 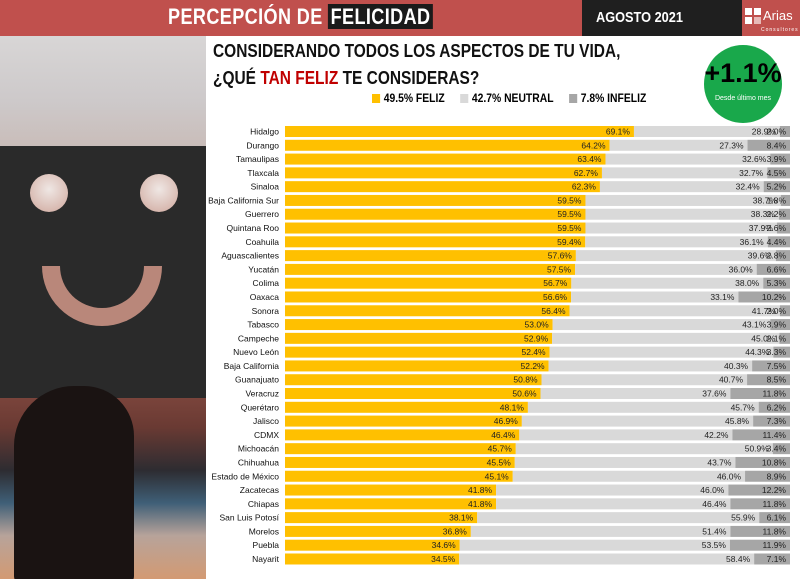 What do you see at coordinates (555, 283) in the screenshot?
I see `data-label: 56.7%` at bounding box center [555, 283].